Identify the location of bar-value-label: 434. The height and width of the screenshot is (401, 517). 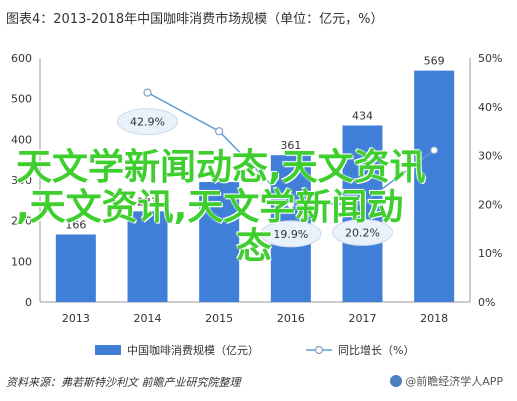
(362, 116).